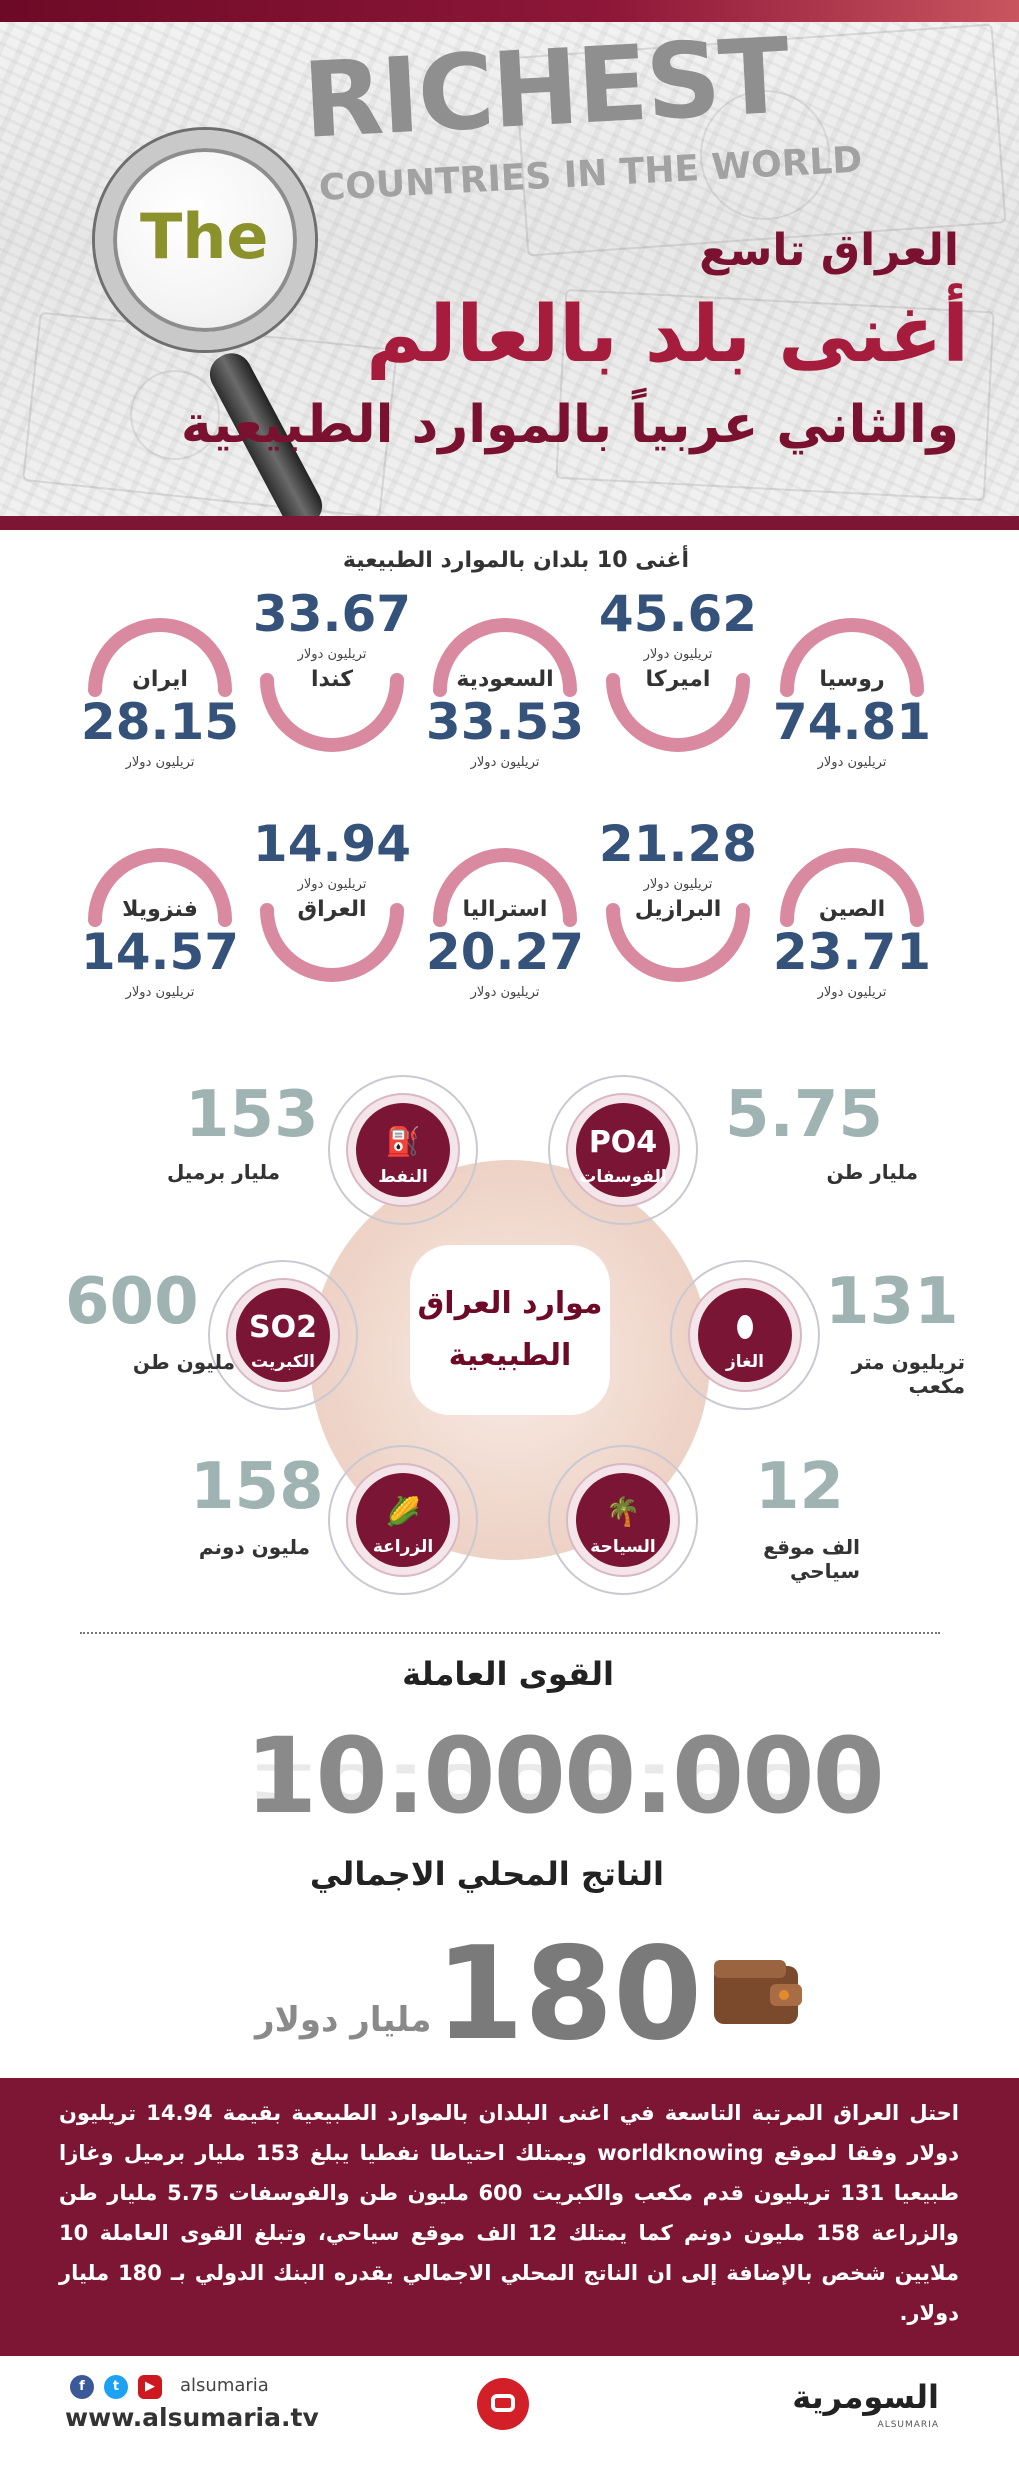 The height and width of the screenshot is (2471, 1019). I want to click on resource-label: السياحة, so click(623, 1547).